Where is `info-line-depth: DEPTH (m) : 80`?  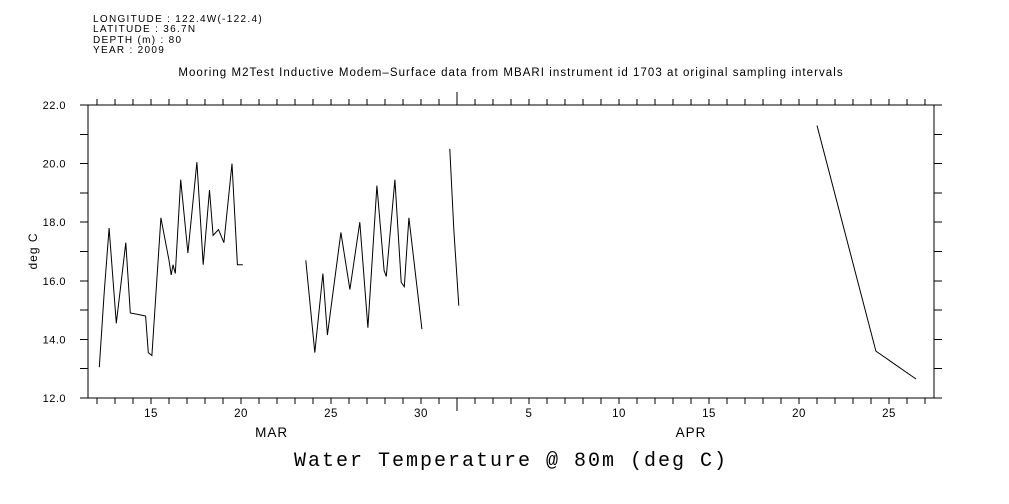 info-line-depth: DEPTH (m) : 80 is located at coordinates (138, 40).